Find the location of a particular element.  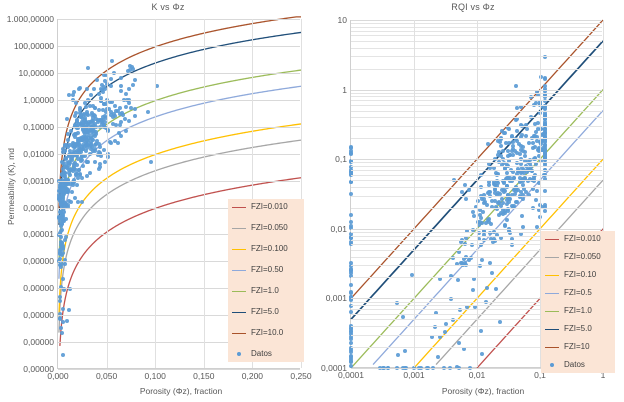

legend-item-label: FZI=0.5 is located at coordinates (578, 292).